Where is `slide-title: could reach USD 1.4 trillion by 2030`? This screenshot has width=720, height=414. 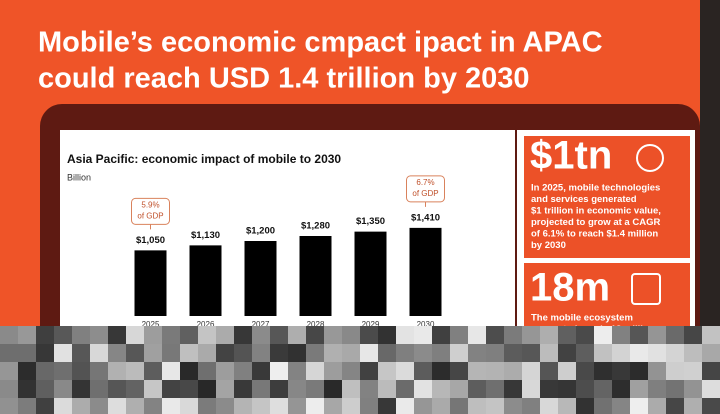
slide-title: could reach USD 1.4 trillion by 2030 is located at coordinates (284, 79).